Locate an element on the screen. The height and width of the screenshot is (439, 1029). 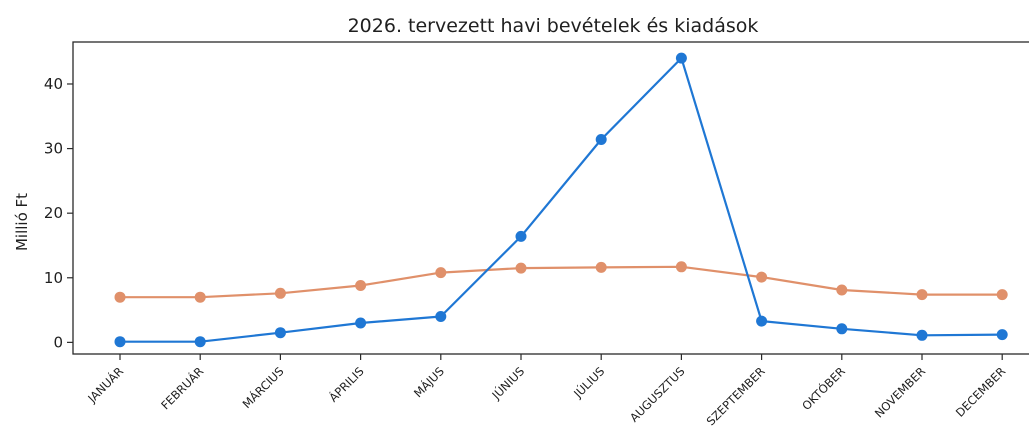
x-tick-label: OKTÓBER is located at coordinates (822, 388).